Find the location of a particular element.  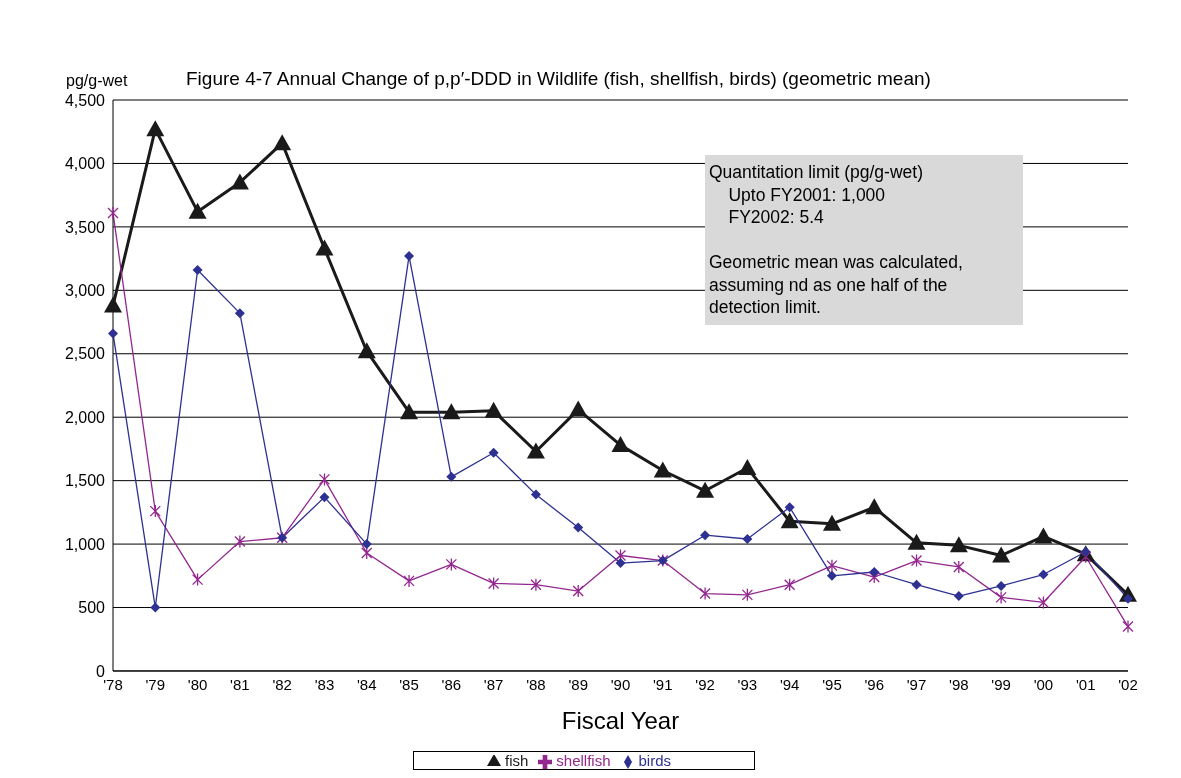

x-tick-label: '91 is located at coordinates (663, 684).